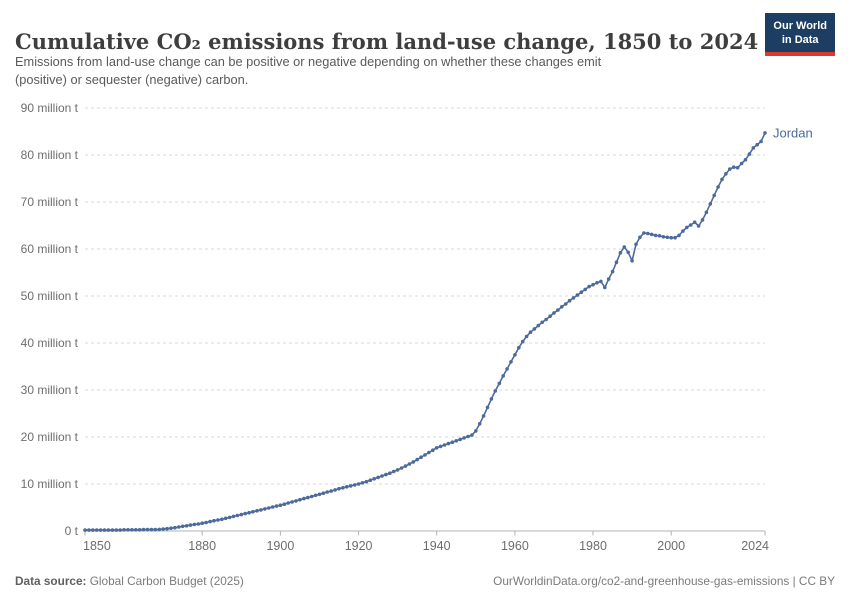  What do you see at coordinates (50, 249) in the screenshot?
I see `y-tick-label: 60 million t` at bounding box center [50, 249].